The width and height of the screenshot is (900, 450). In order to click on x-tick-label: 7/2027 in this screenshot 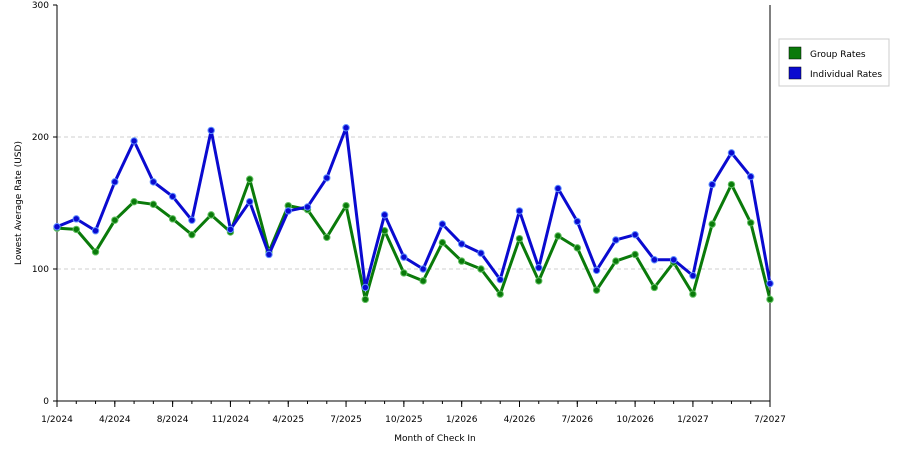, I will do `click(770, 420)`.